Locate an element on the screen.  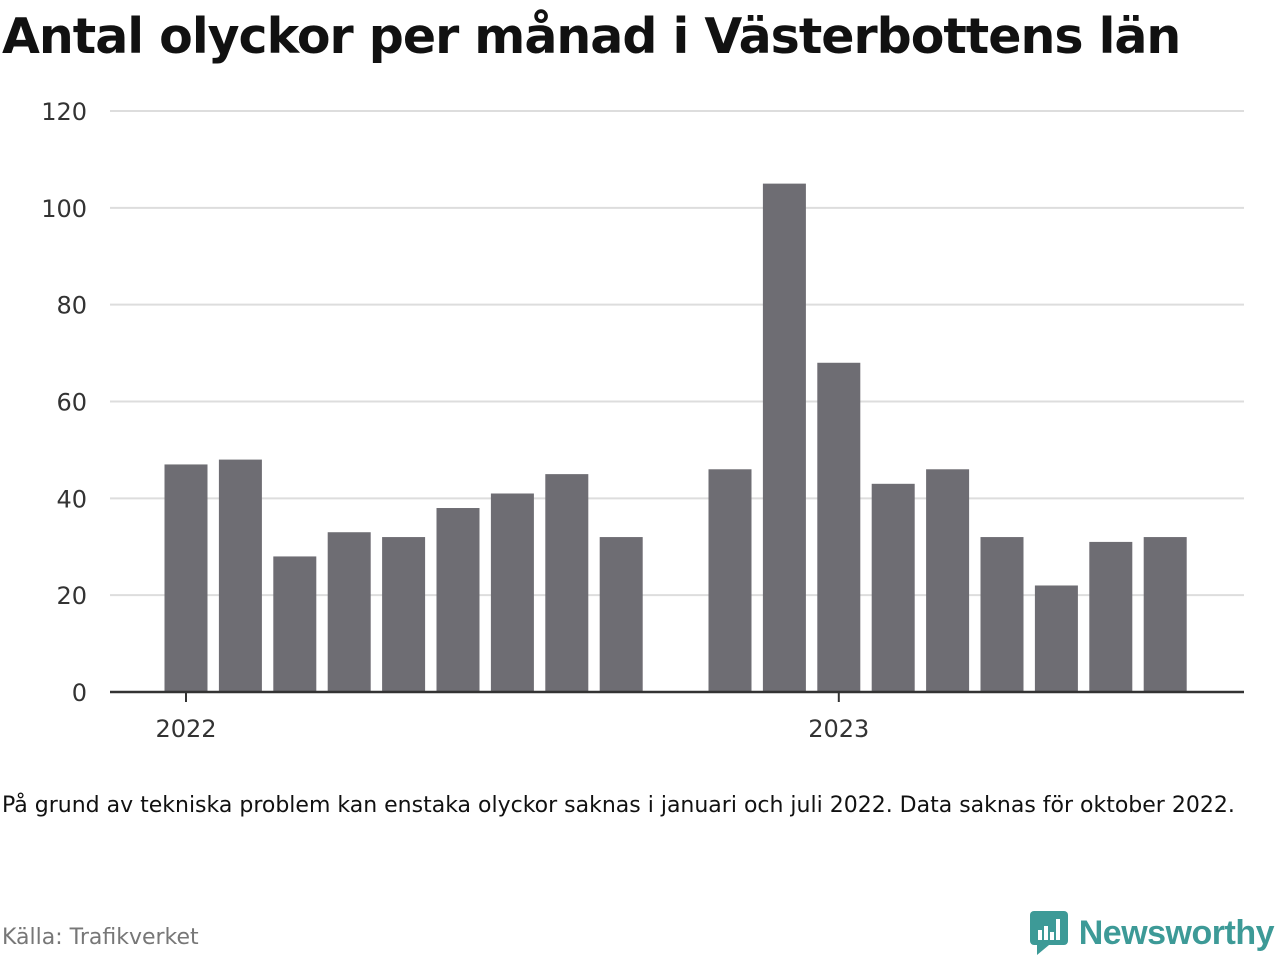
y-tick-label: 80 is located at coordinates (71, 306).